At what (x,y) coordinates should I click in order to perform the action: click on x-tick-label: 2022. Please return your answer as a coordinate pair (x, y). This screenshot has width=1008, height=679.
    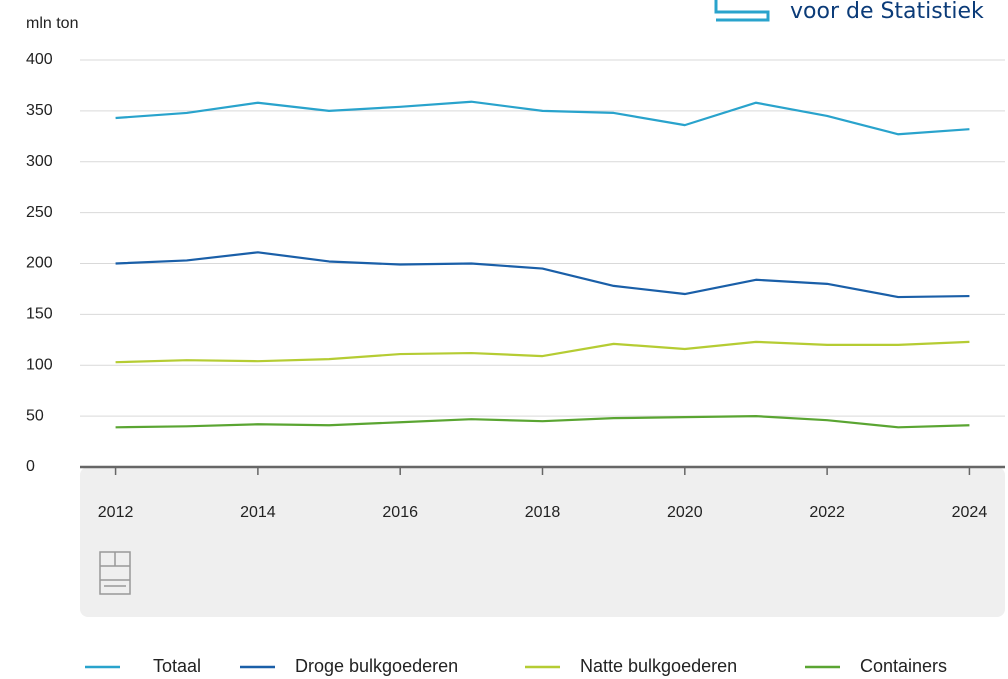
    Looking at the image, I should click on (827, 512).